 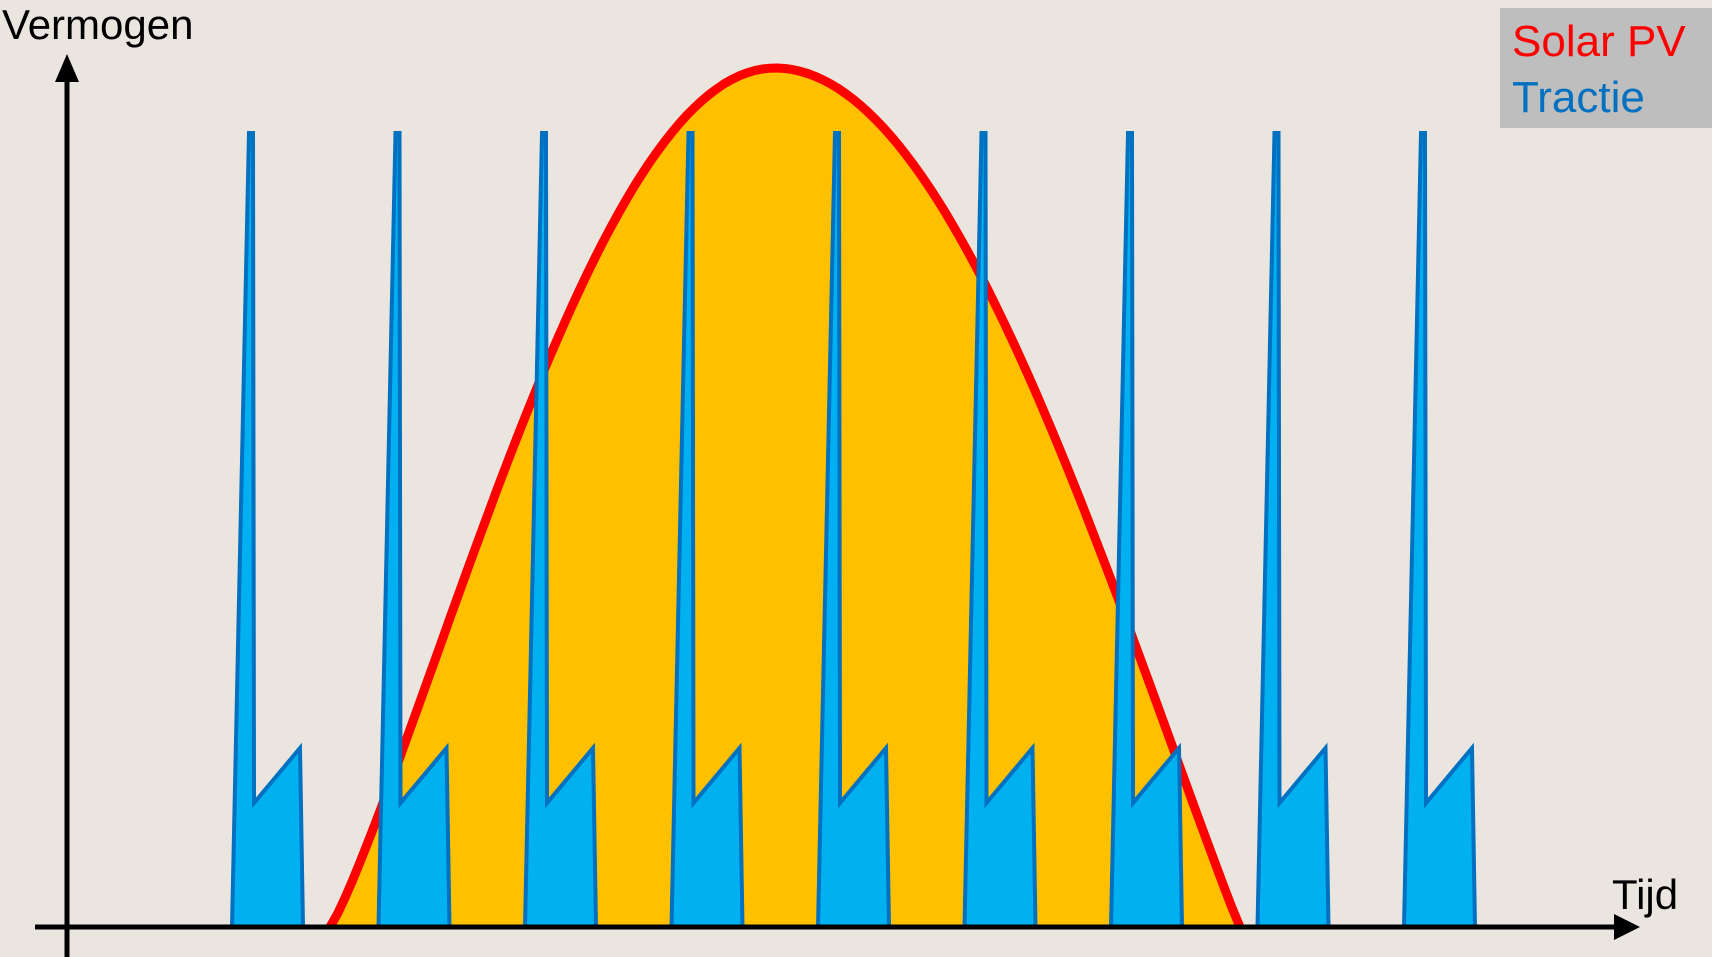 I want to click on x-axis-arrow-icon, so click(x=1627, y=927).